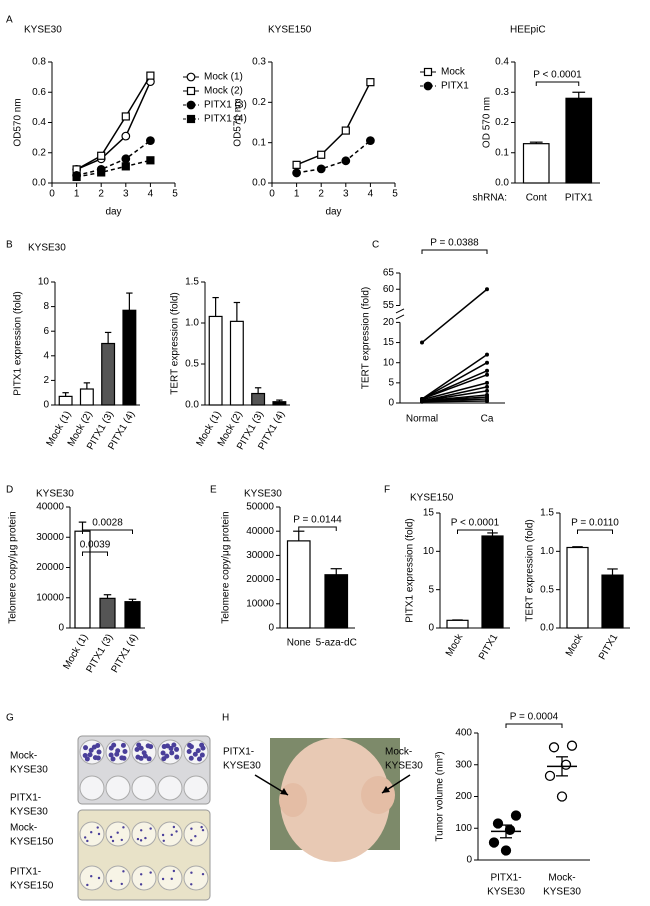  What do you see at coordinates (32, 886) in the screenshot?
I see `row-label: KYSE150` at bounding box center [32, 886].